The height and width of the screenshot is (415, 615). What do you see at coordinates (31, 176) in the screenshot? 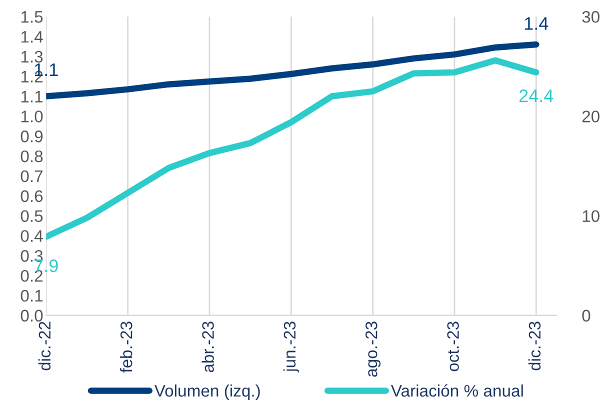
I see `y-tick-label: 0.7` at bounding box center [31, 176].